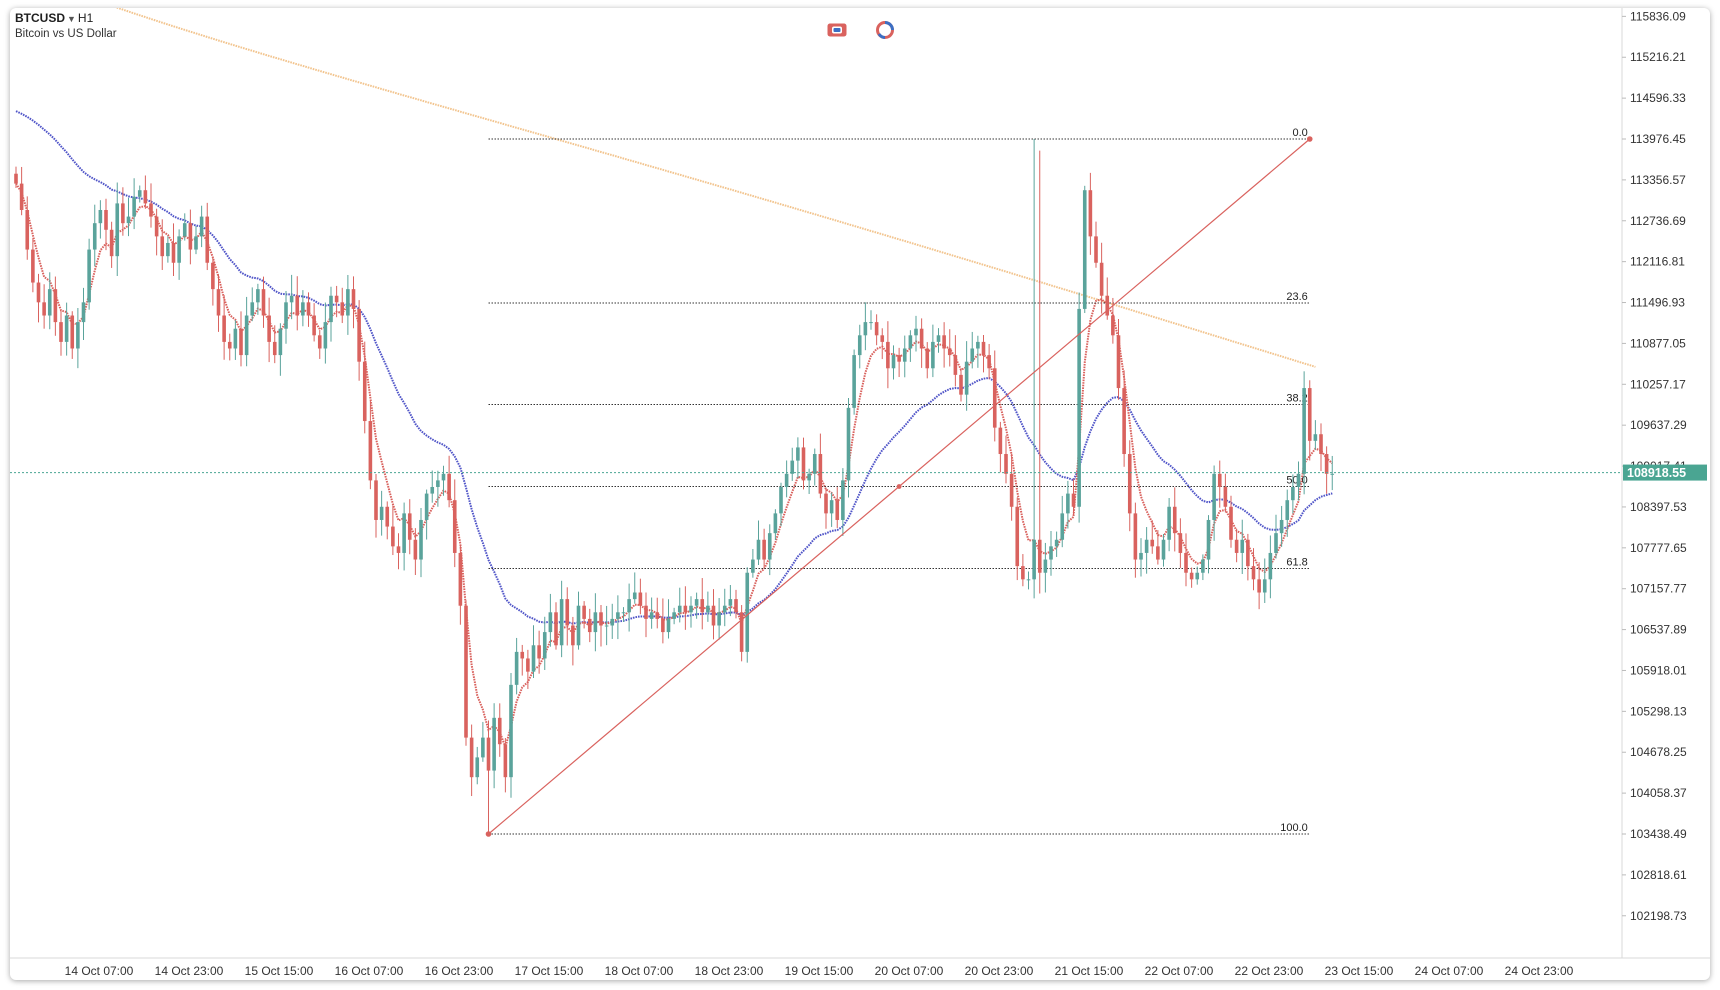  Describe the element at coordinates (279, 971) in the screenshot. I see `time-tick-label: 15 Oct 15:00` at that location.